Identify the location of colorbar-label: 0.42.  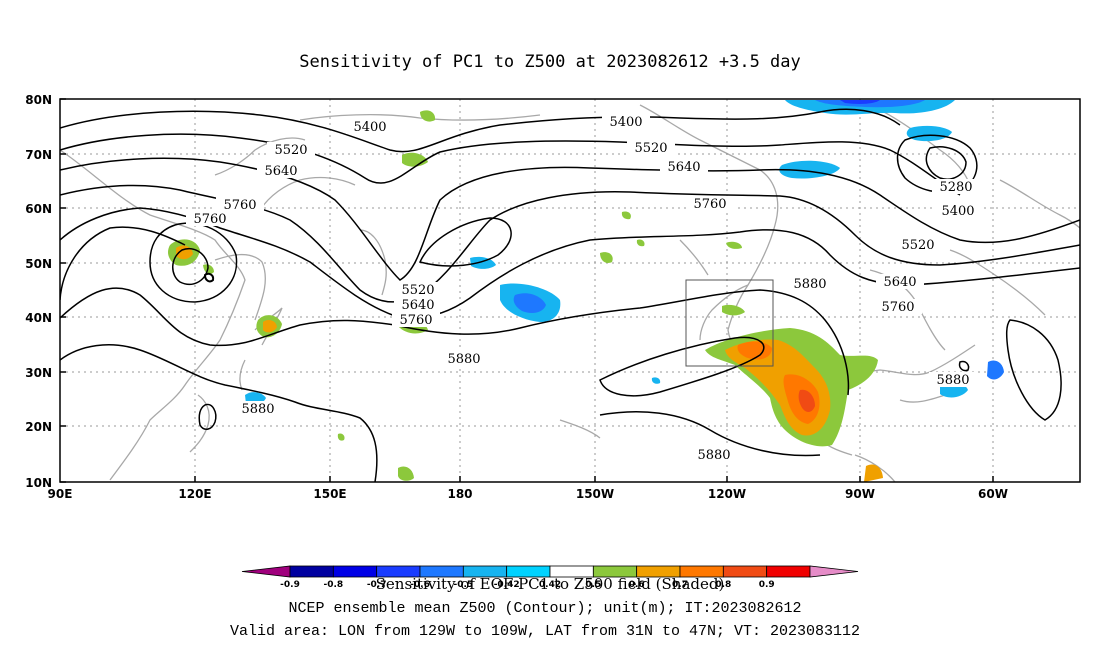
(550, 585).